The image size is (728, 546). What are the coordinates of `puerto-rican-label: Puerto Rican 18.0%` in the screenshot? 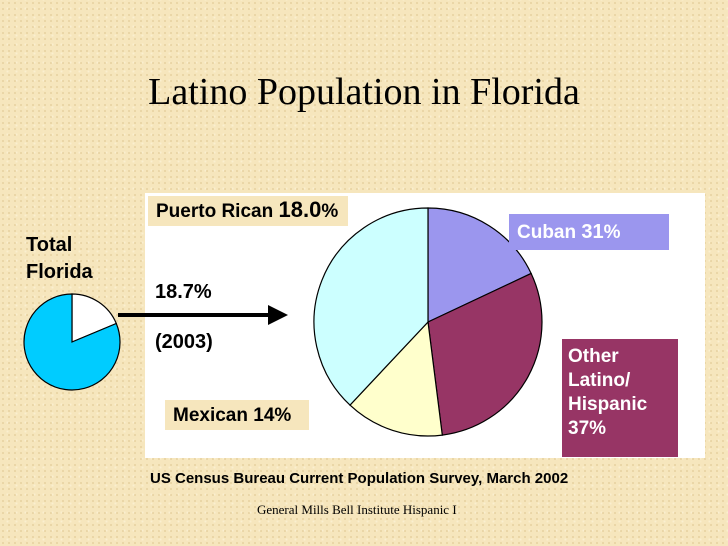 It's located at (248, 211).